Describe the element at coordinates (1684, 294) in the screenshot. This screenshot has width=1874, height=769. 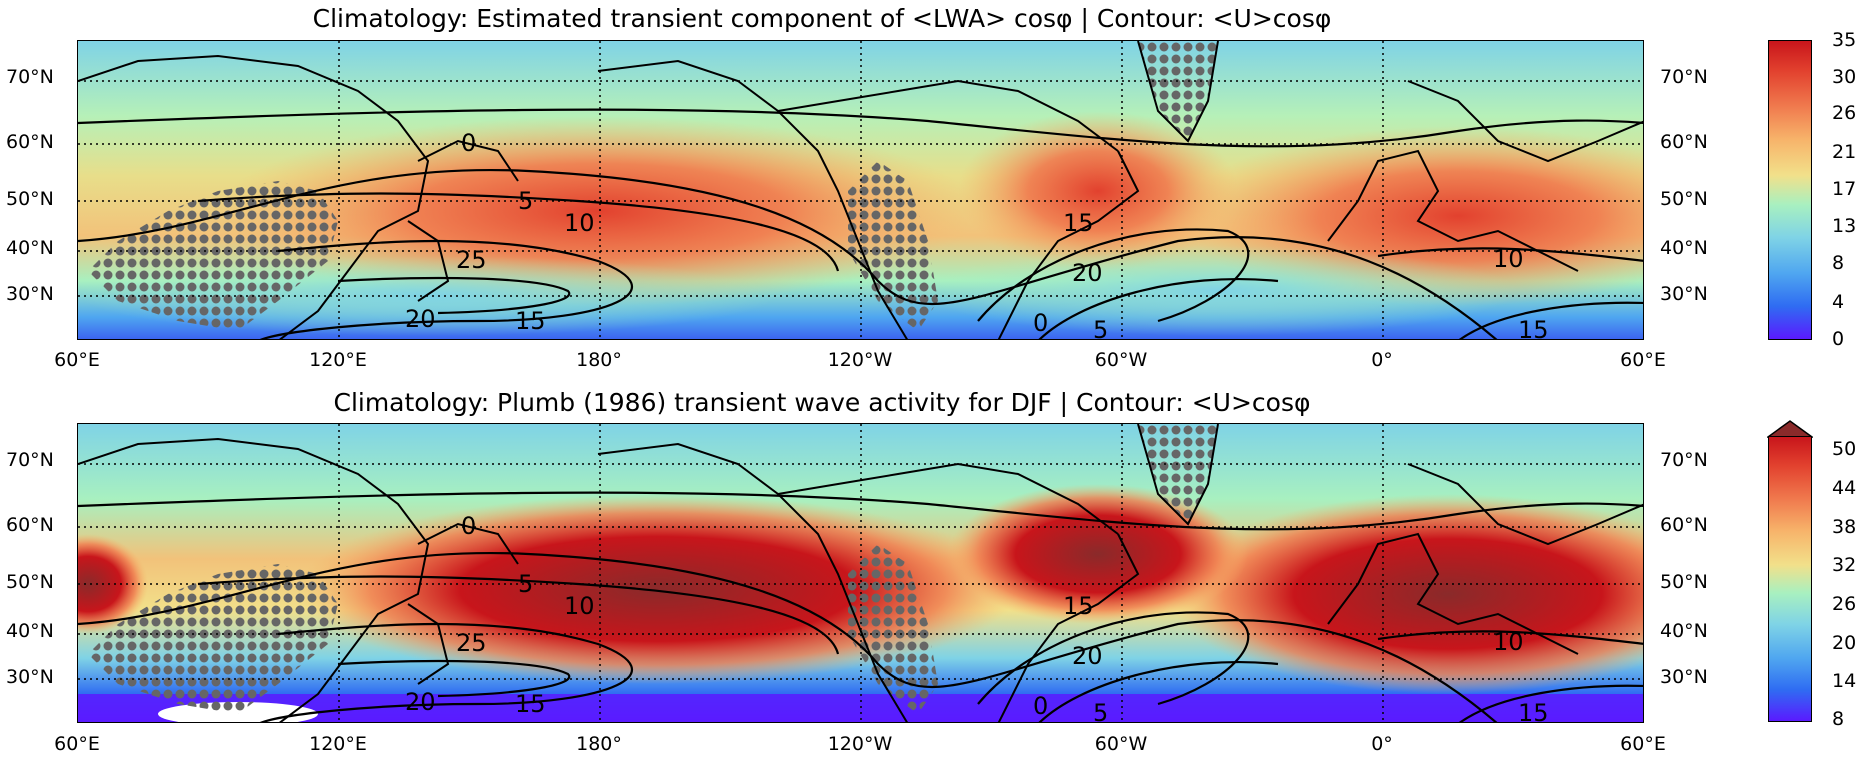
I see `panel-1-lat-label-right: 30°N` at that location.